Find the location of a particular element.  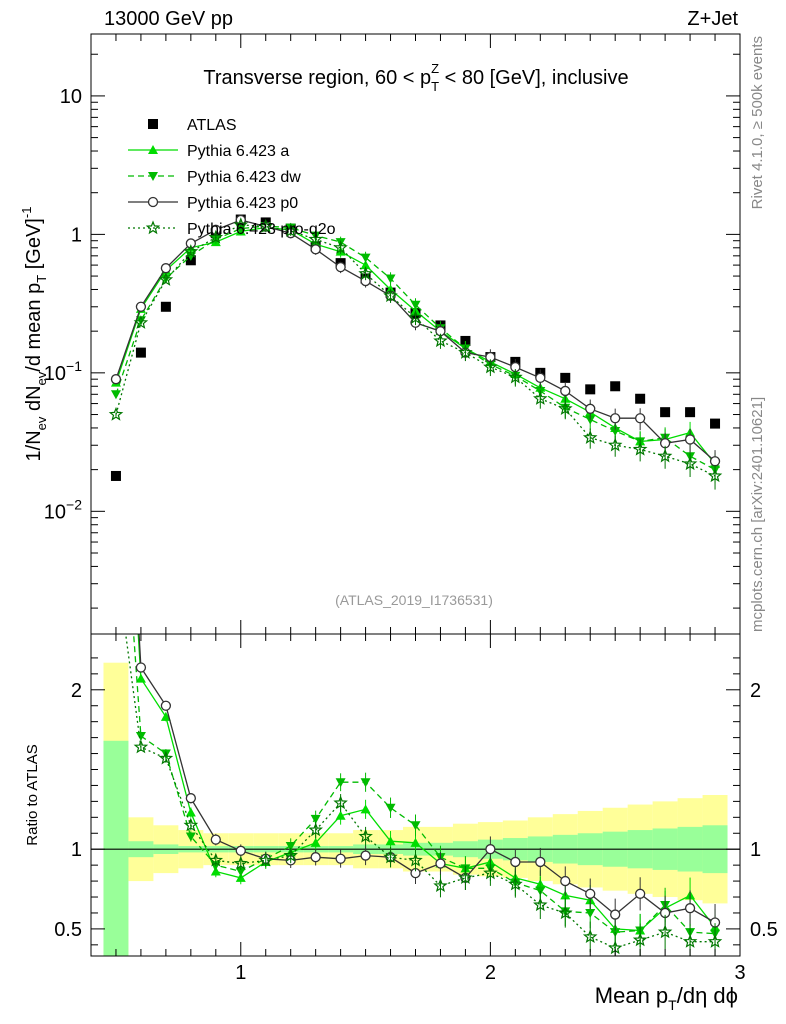

mcplots-label: mcplots.cern.ch [arXiv:2401.10621] is located at coordinates (757, 514).